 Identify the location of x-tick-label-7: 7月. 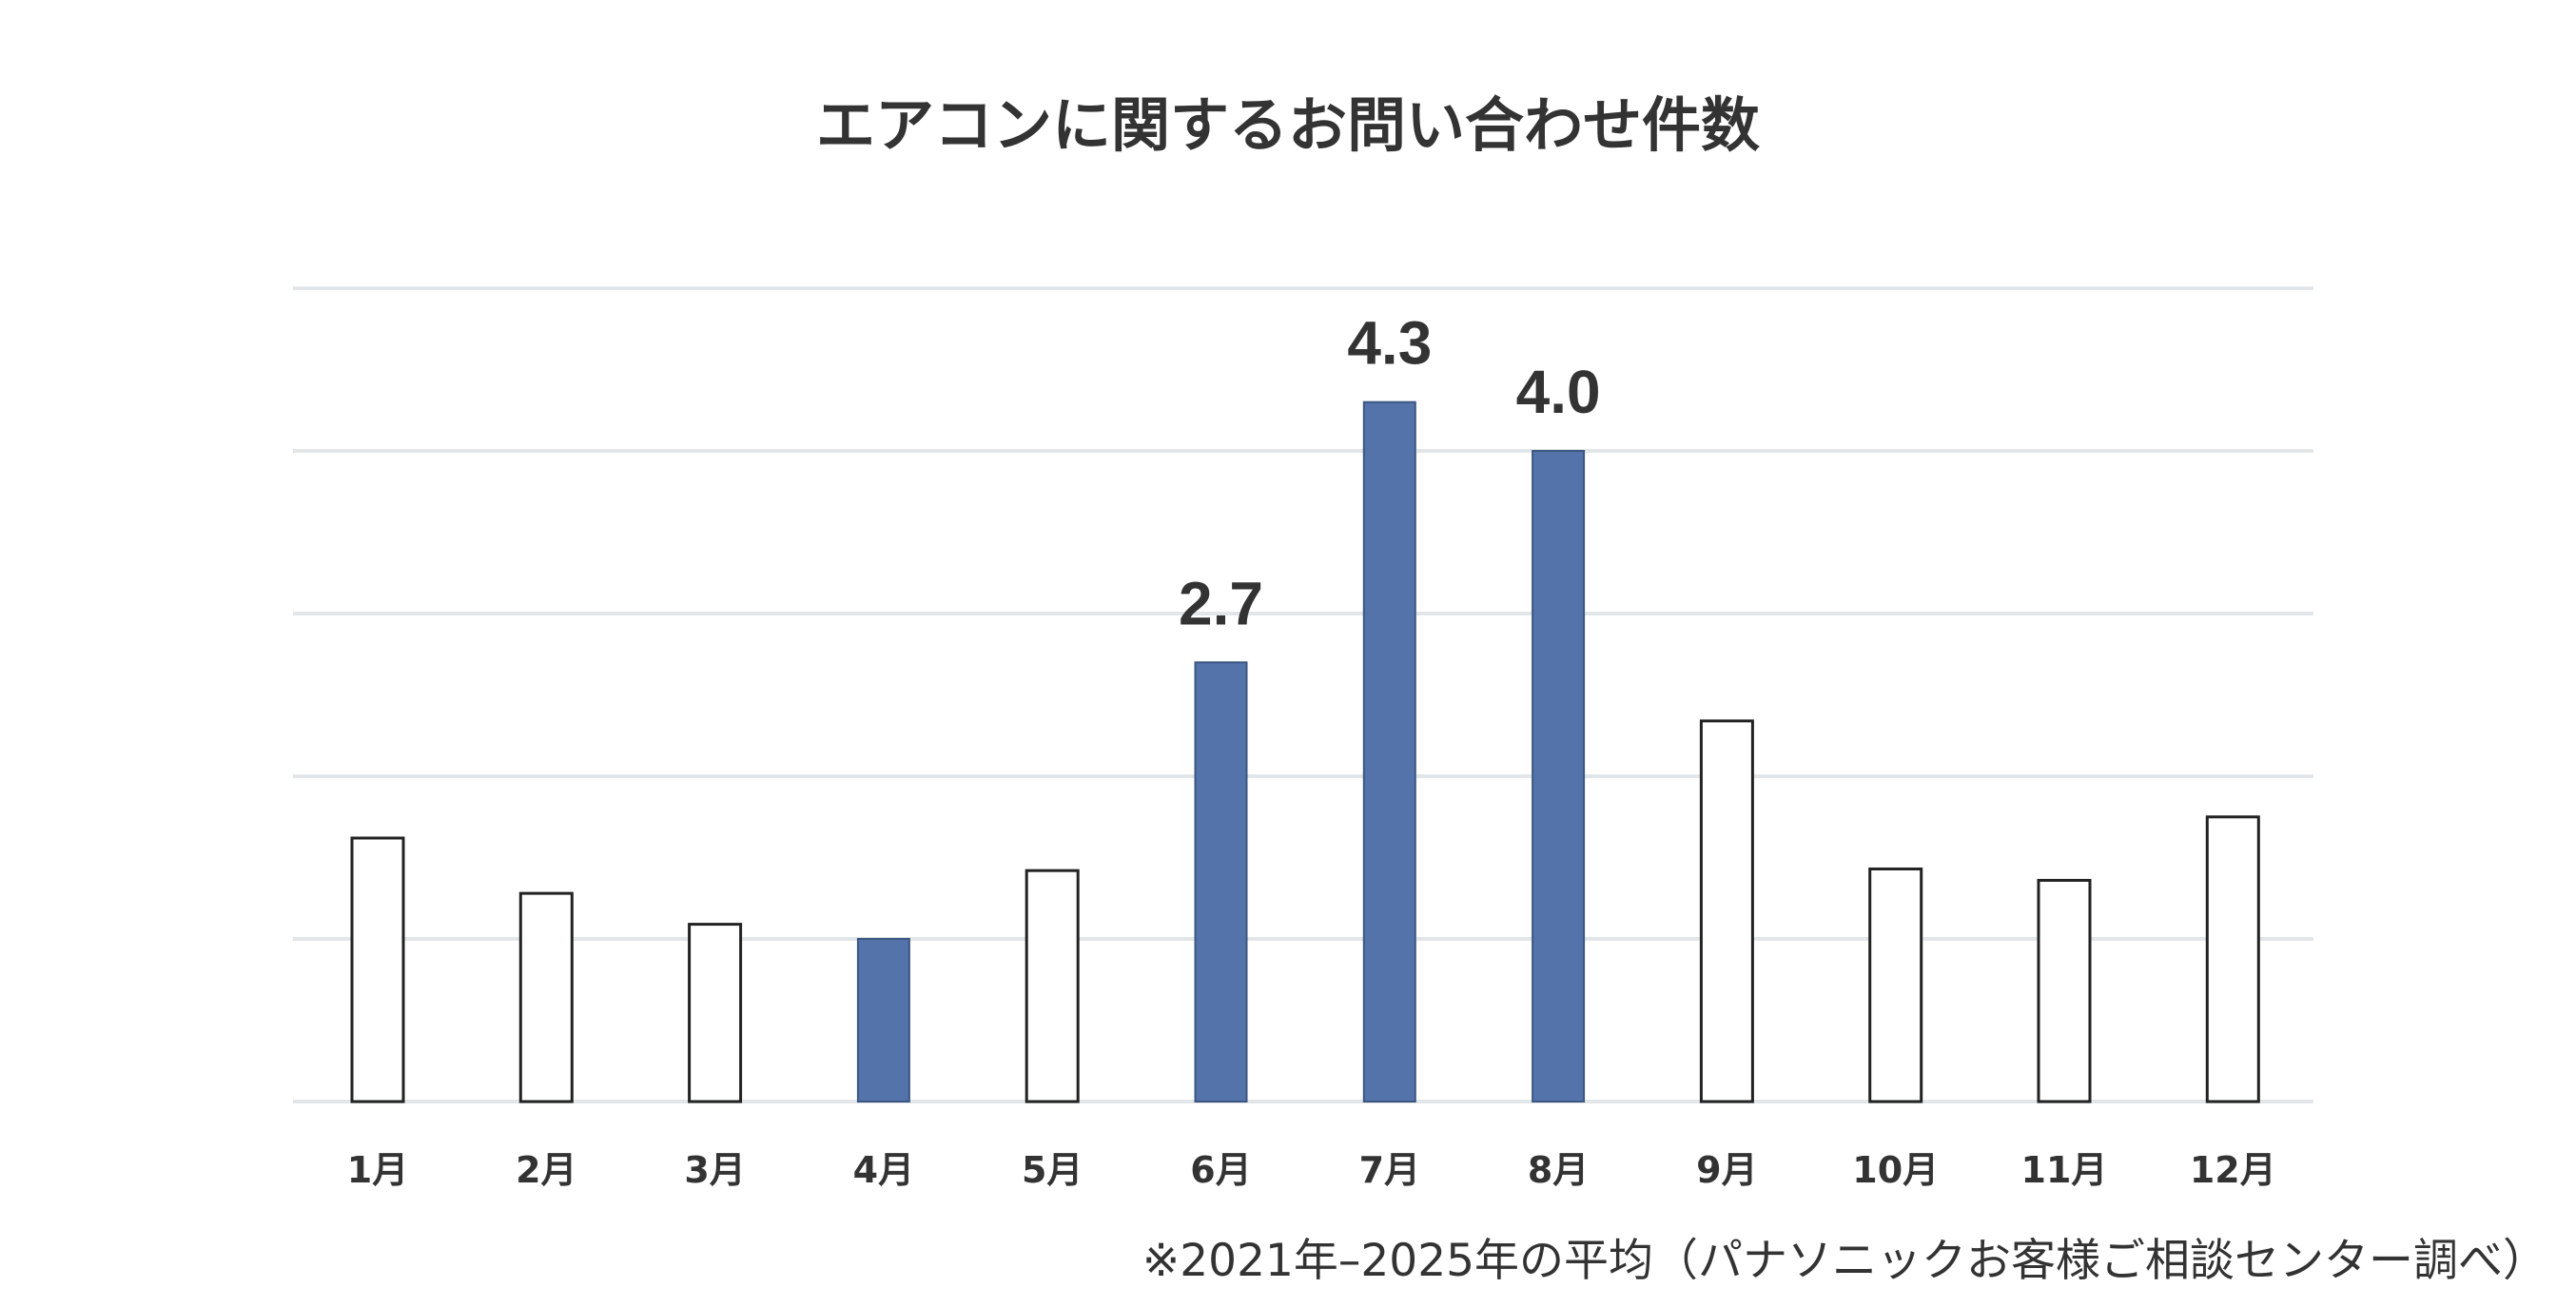
(1389, 1170).